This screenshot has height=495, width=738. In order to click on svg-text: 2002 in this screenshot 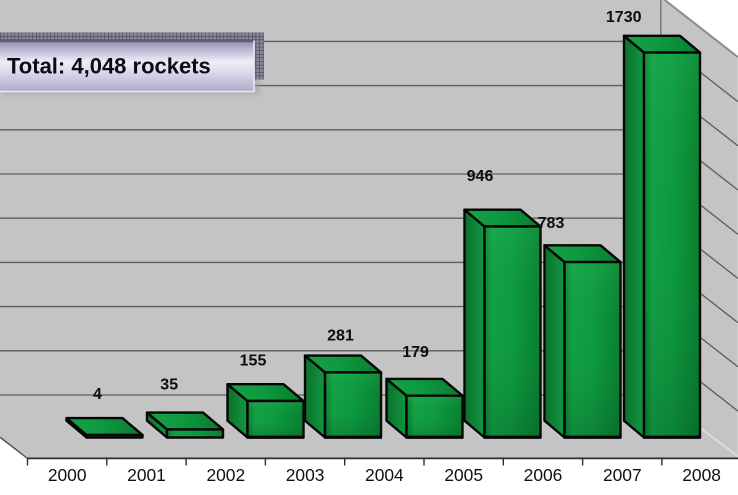, I will do `click(225, 475)`.